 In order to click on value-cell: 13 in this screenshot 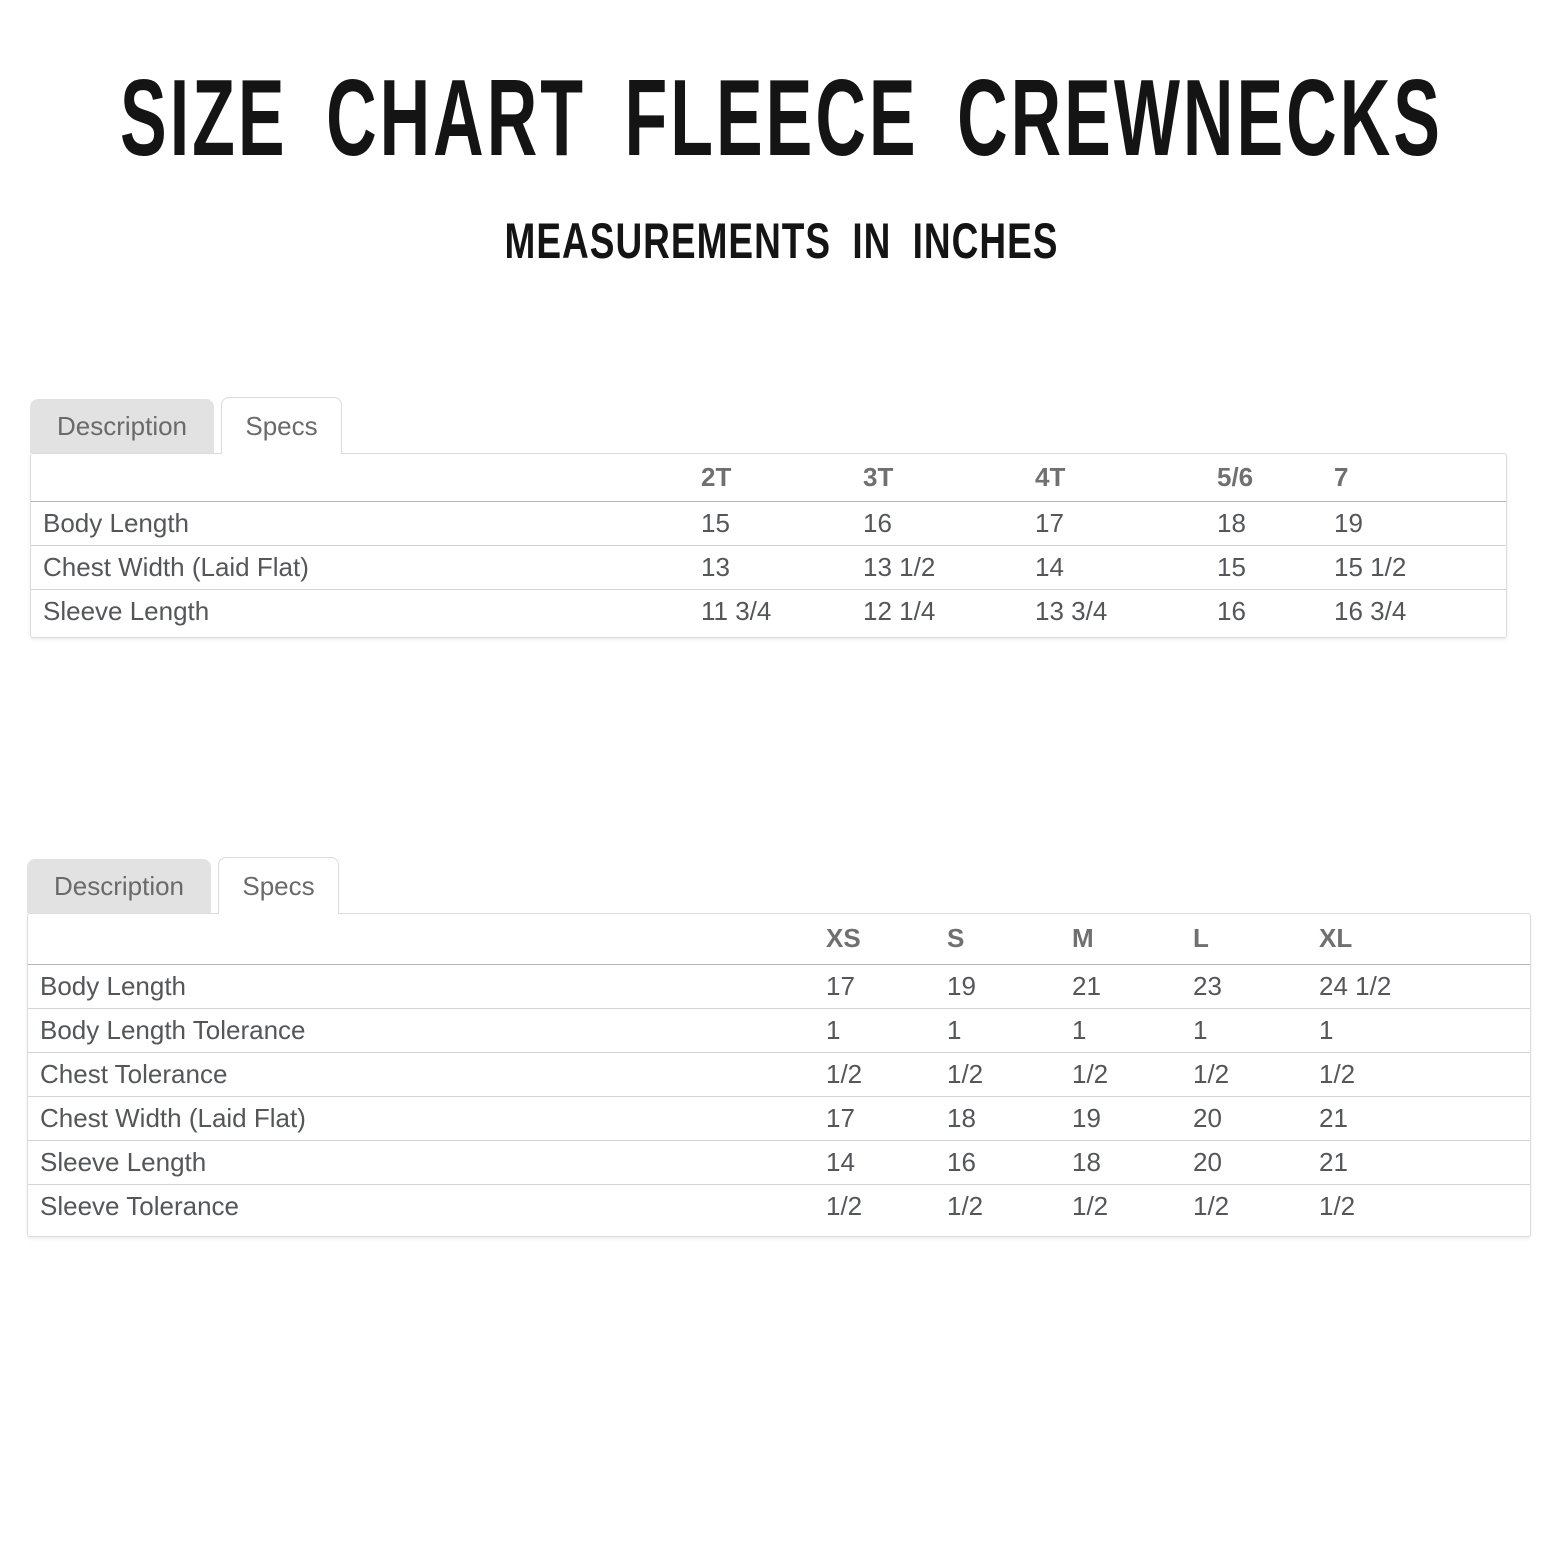, I will do `click(782, 567)`.